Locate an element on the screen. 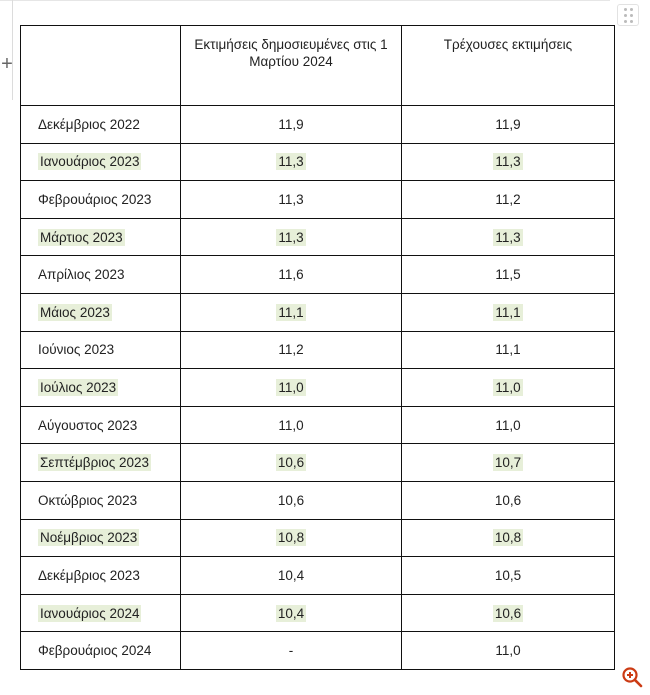 Image resolution: width=650 pixels, height=695 pixels. published-estimate-cell: 11,9 is located at coordinates (291, 124).